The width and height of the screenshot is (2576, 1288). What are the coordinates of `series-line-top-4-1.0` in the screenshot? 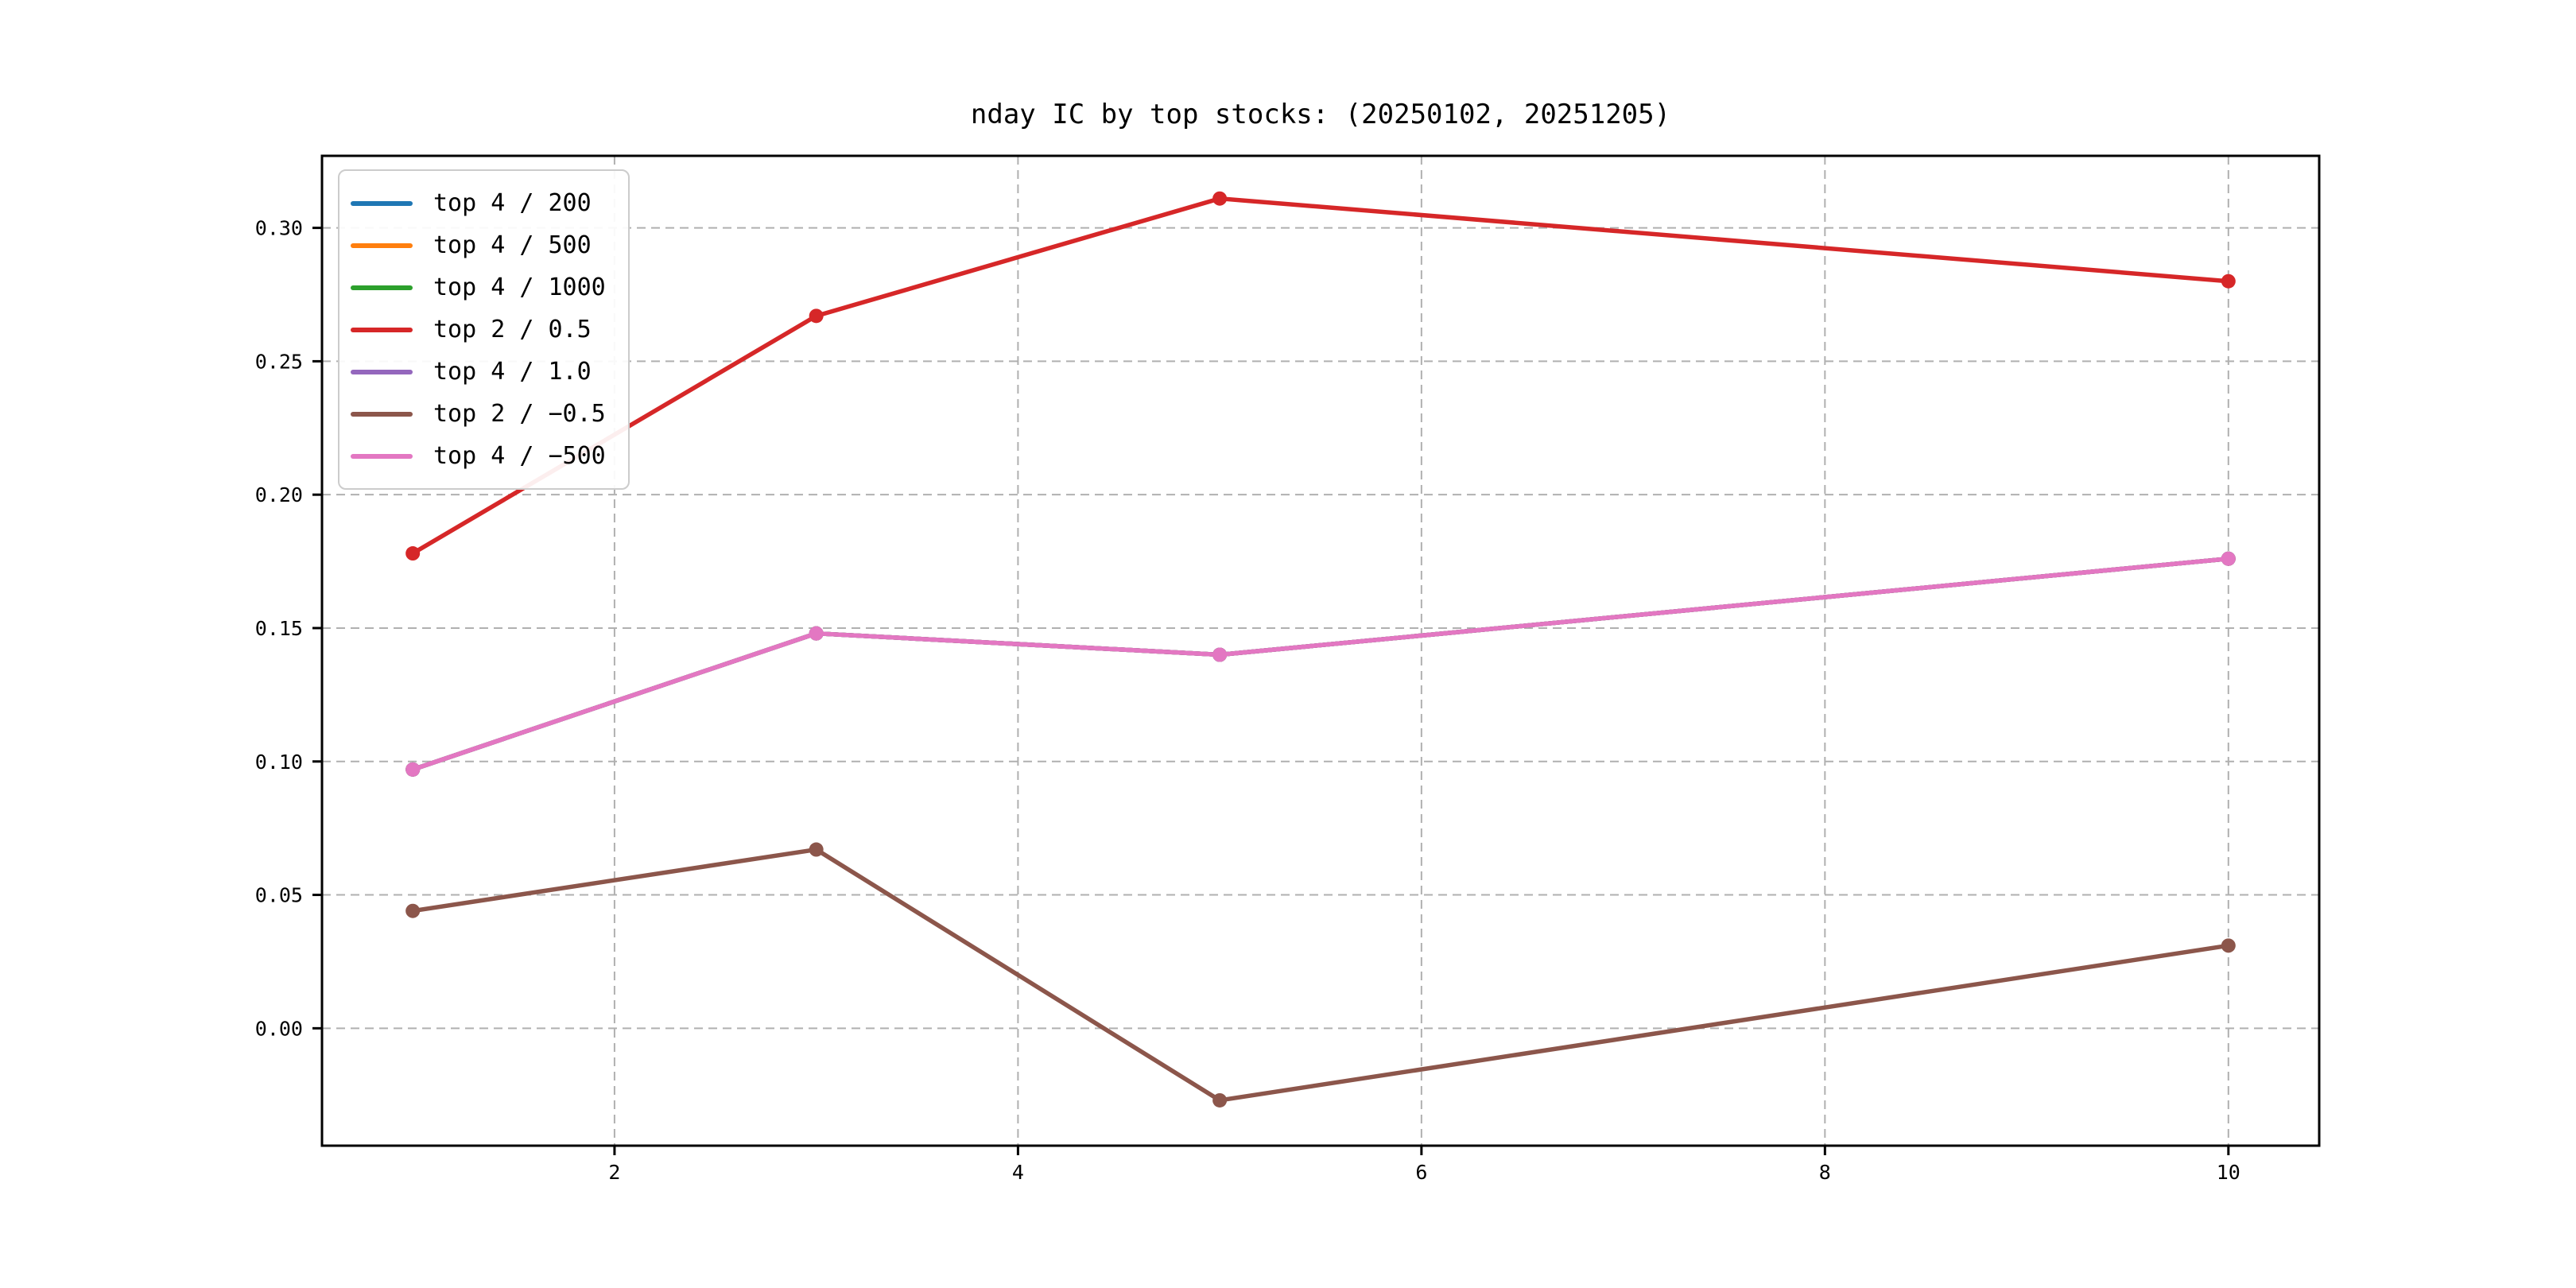 It's located at (1321, 664).